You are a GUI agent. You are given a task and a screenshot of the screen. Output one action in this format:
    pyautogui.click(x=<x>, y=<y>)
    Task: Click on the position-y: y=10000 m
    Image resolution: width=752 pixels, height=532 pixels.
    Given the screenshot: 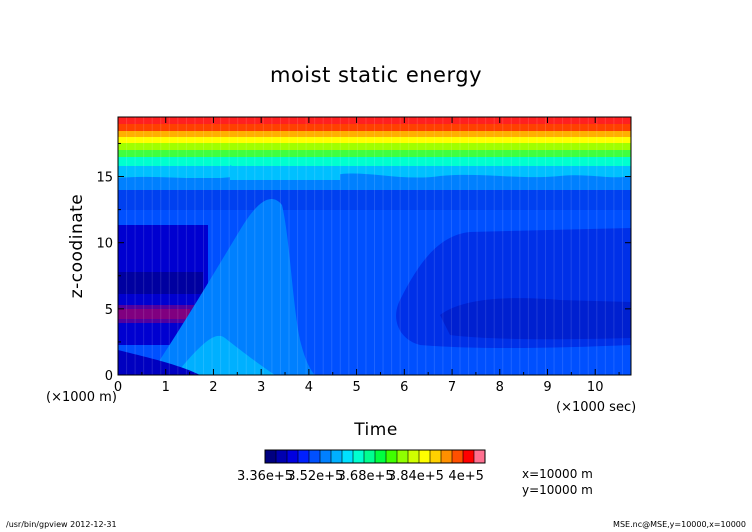 What is the action you would take?
    pyautogui.click(x=557, y=490)
    